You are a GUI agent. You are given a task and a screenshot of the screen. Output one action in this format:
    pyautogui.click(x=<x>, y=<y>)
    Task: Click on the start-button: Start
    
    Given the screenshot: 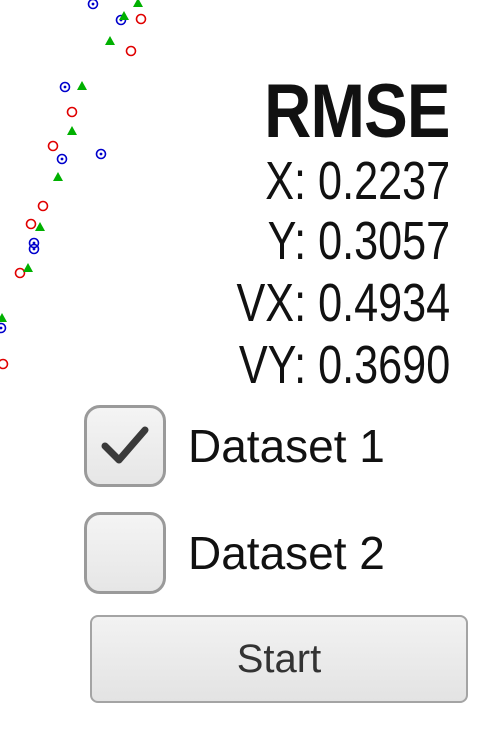 What is the action you would take?
    pyautogui.click(x=279, y=659)
    